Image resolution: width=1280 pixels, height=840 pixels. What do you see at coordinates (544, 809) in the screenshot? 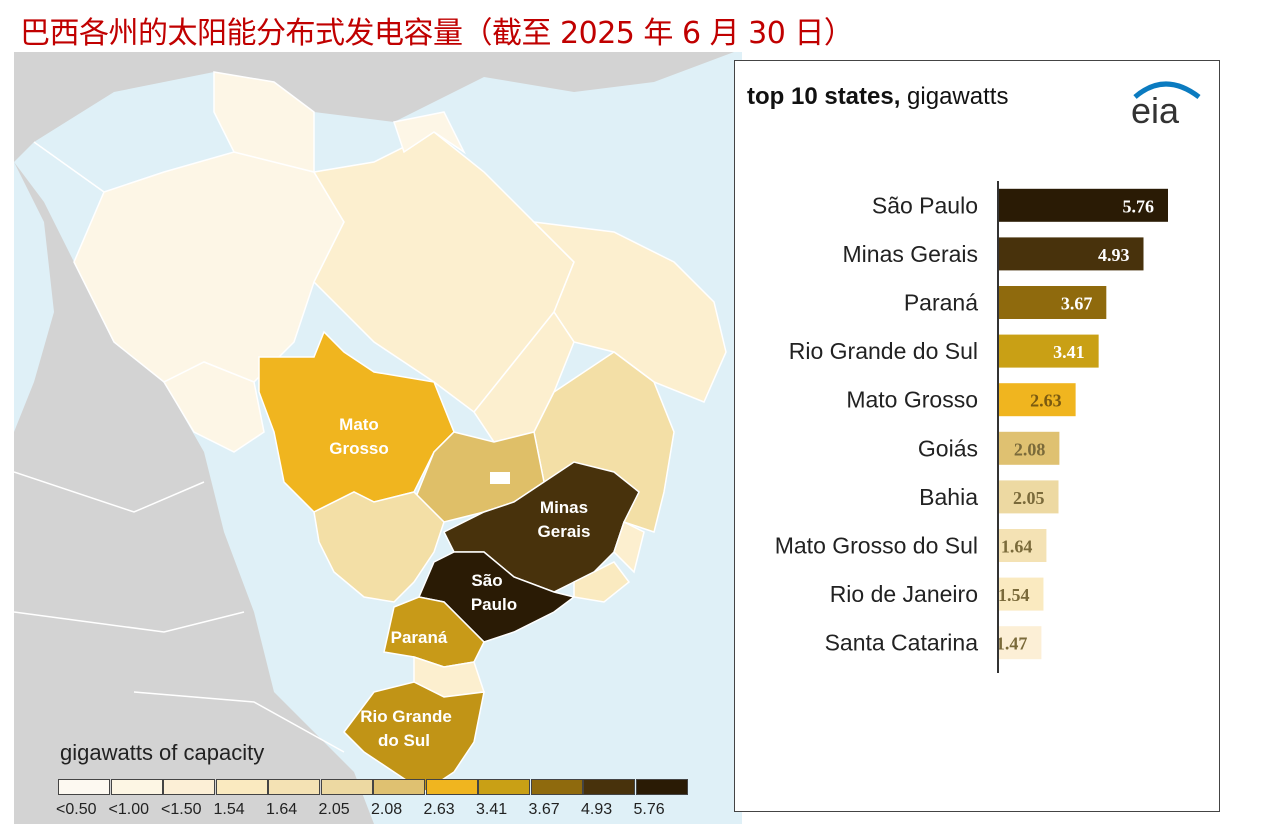
I see `legend-label: 3.67` at bounding box center [544, 809].